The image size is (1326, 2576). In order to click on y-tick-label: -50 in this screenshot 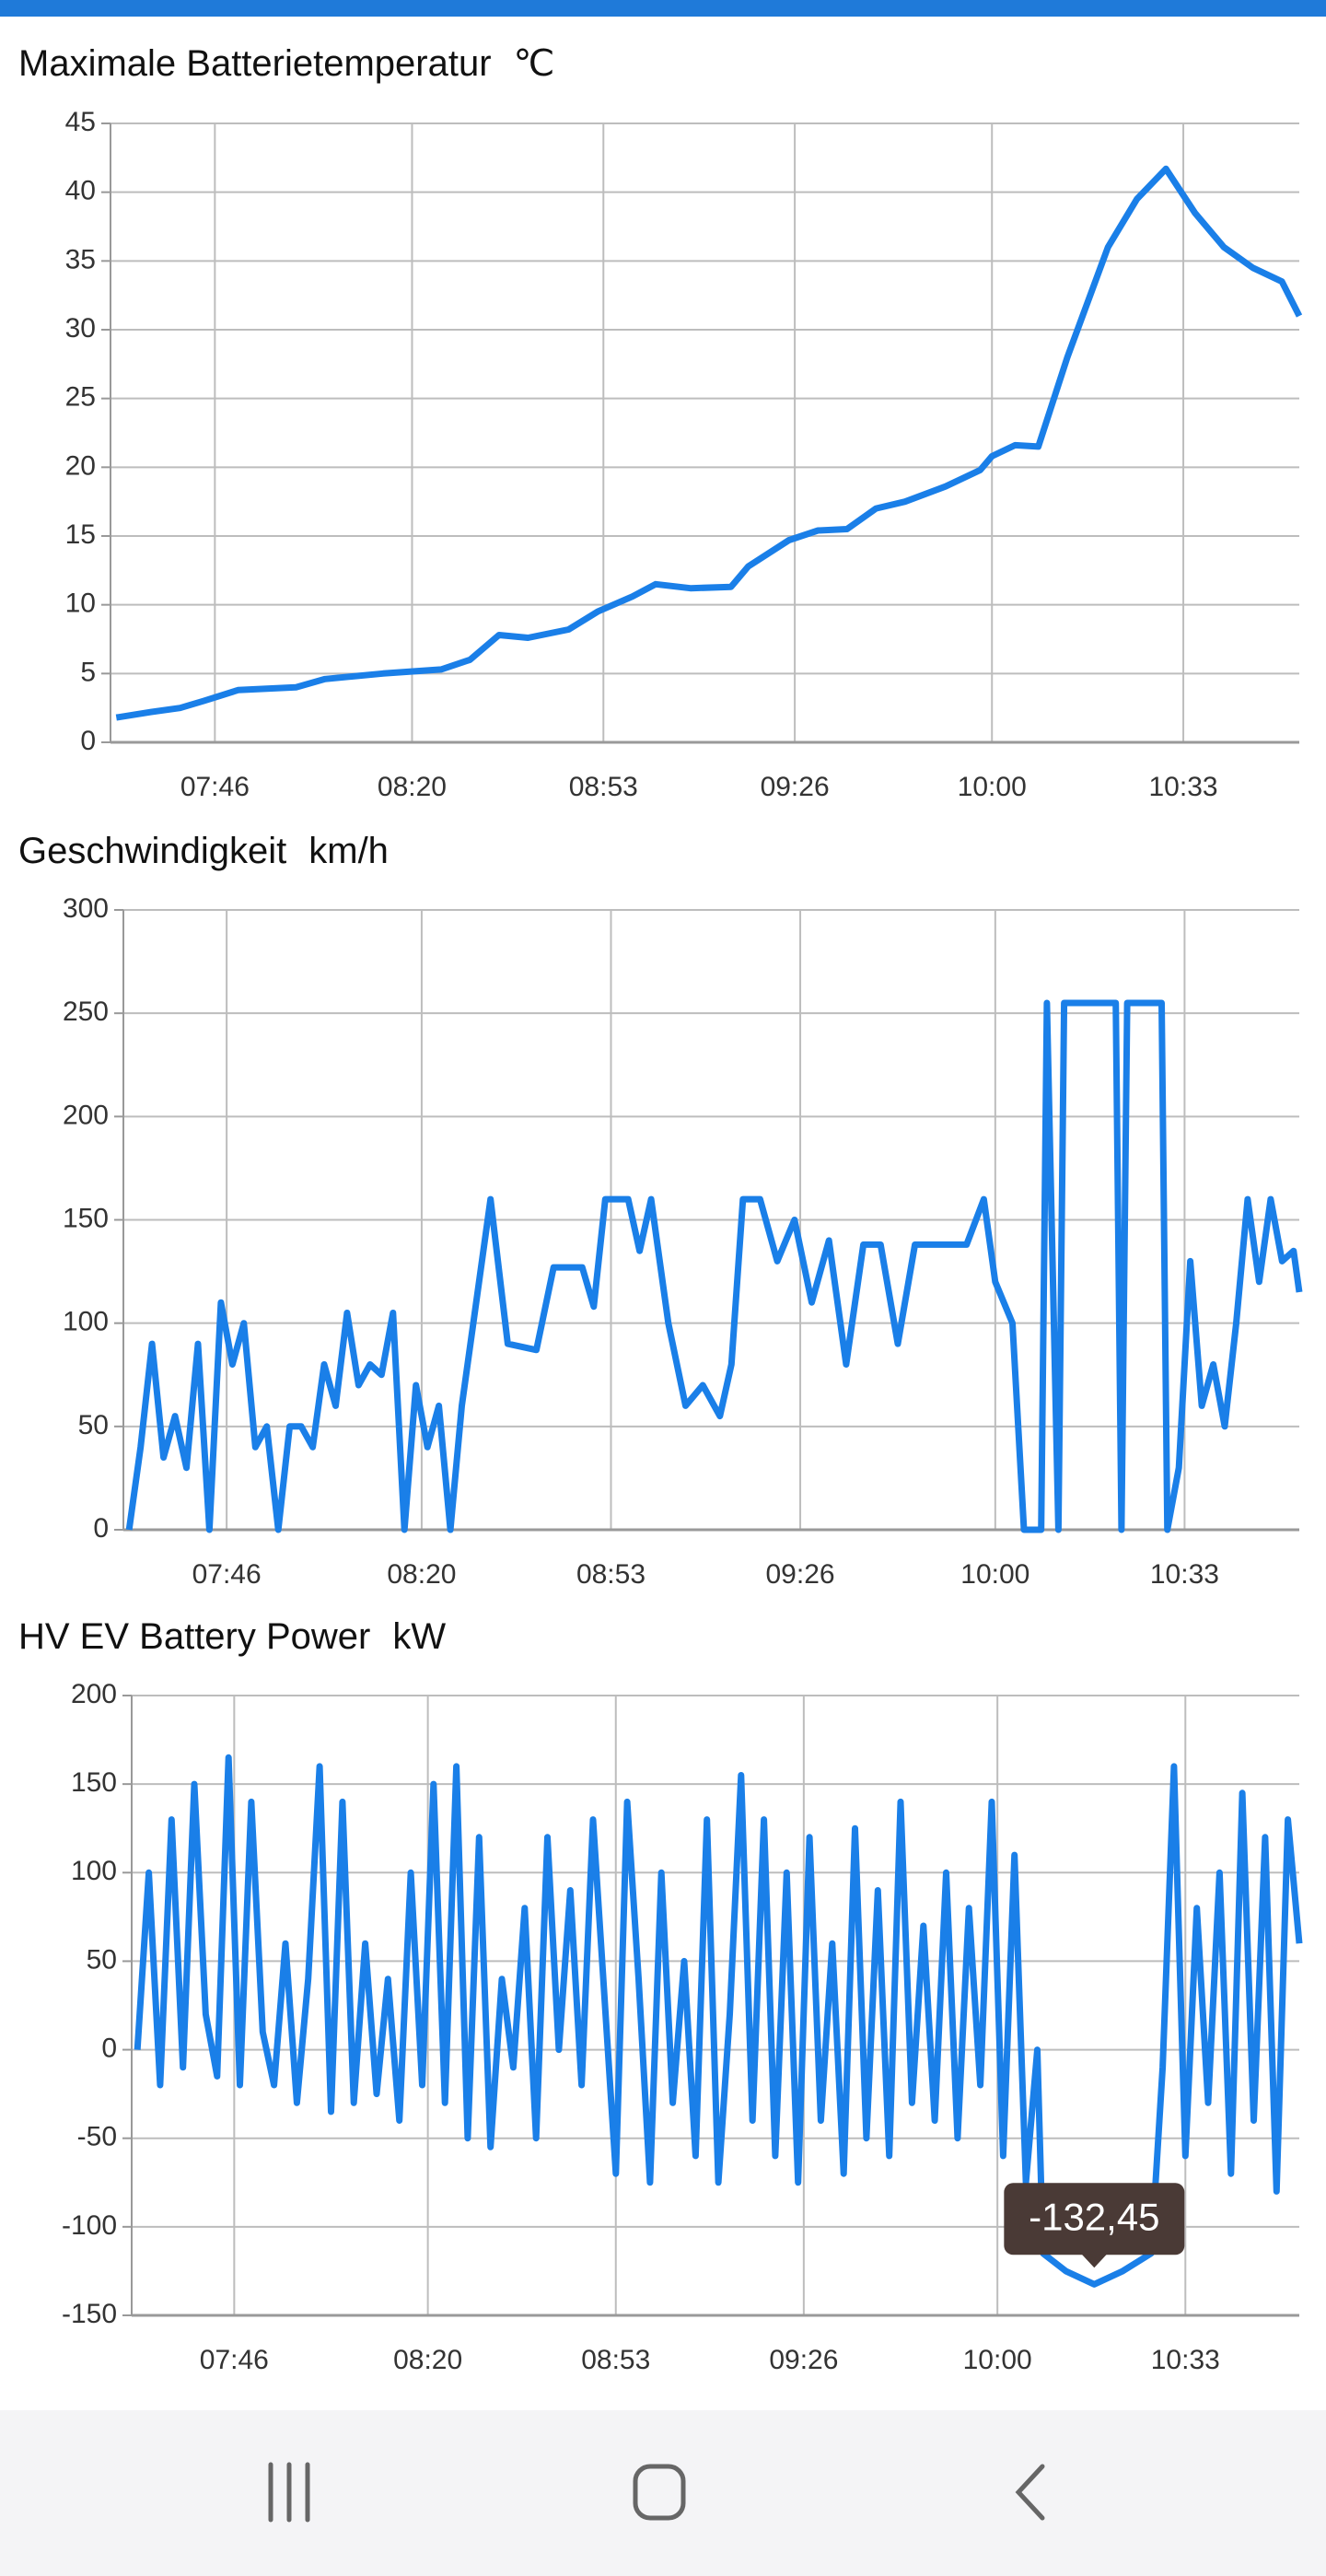, I will do `click(97, 2137)`.